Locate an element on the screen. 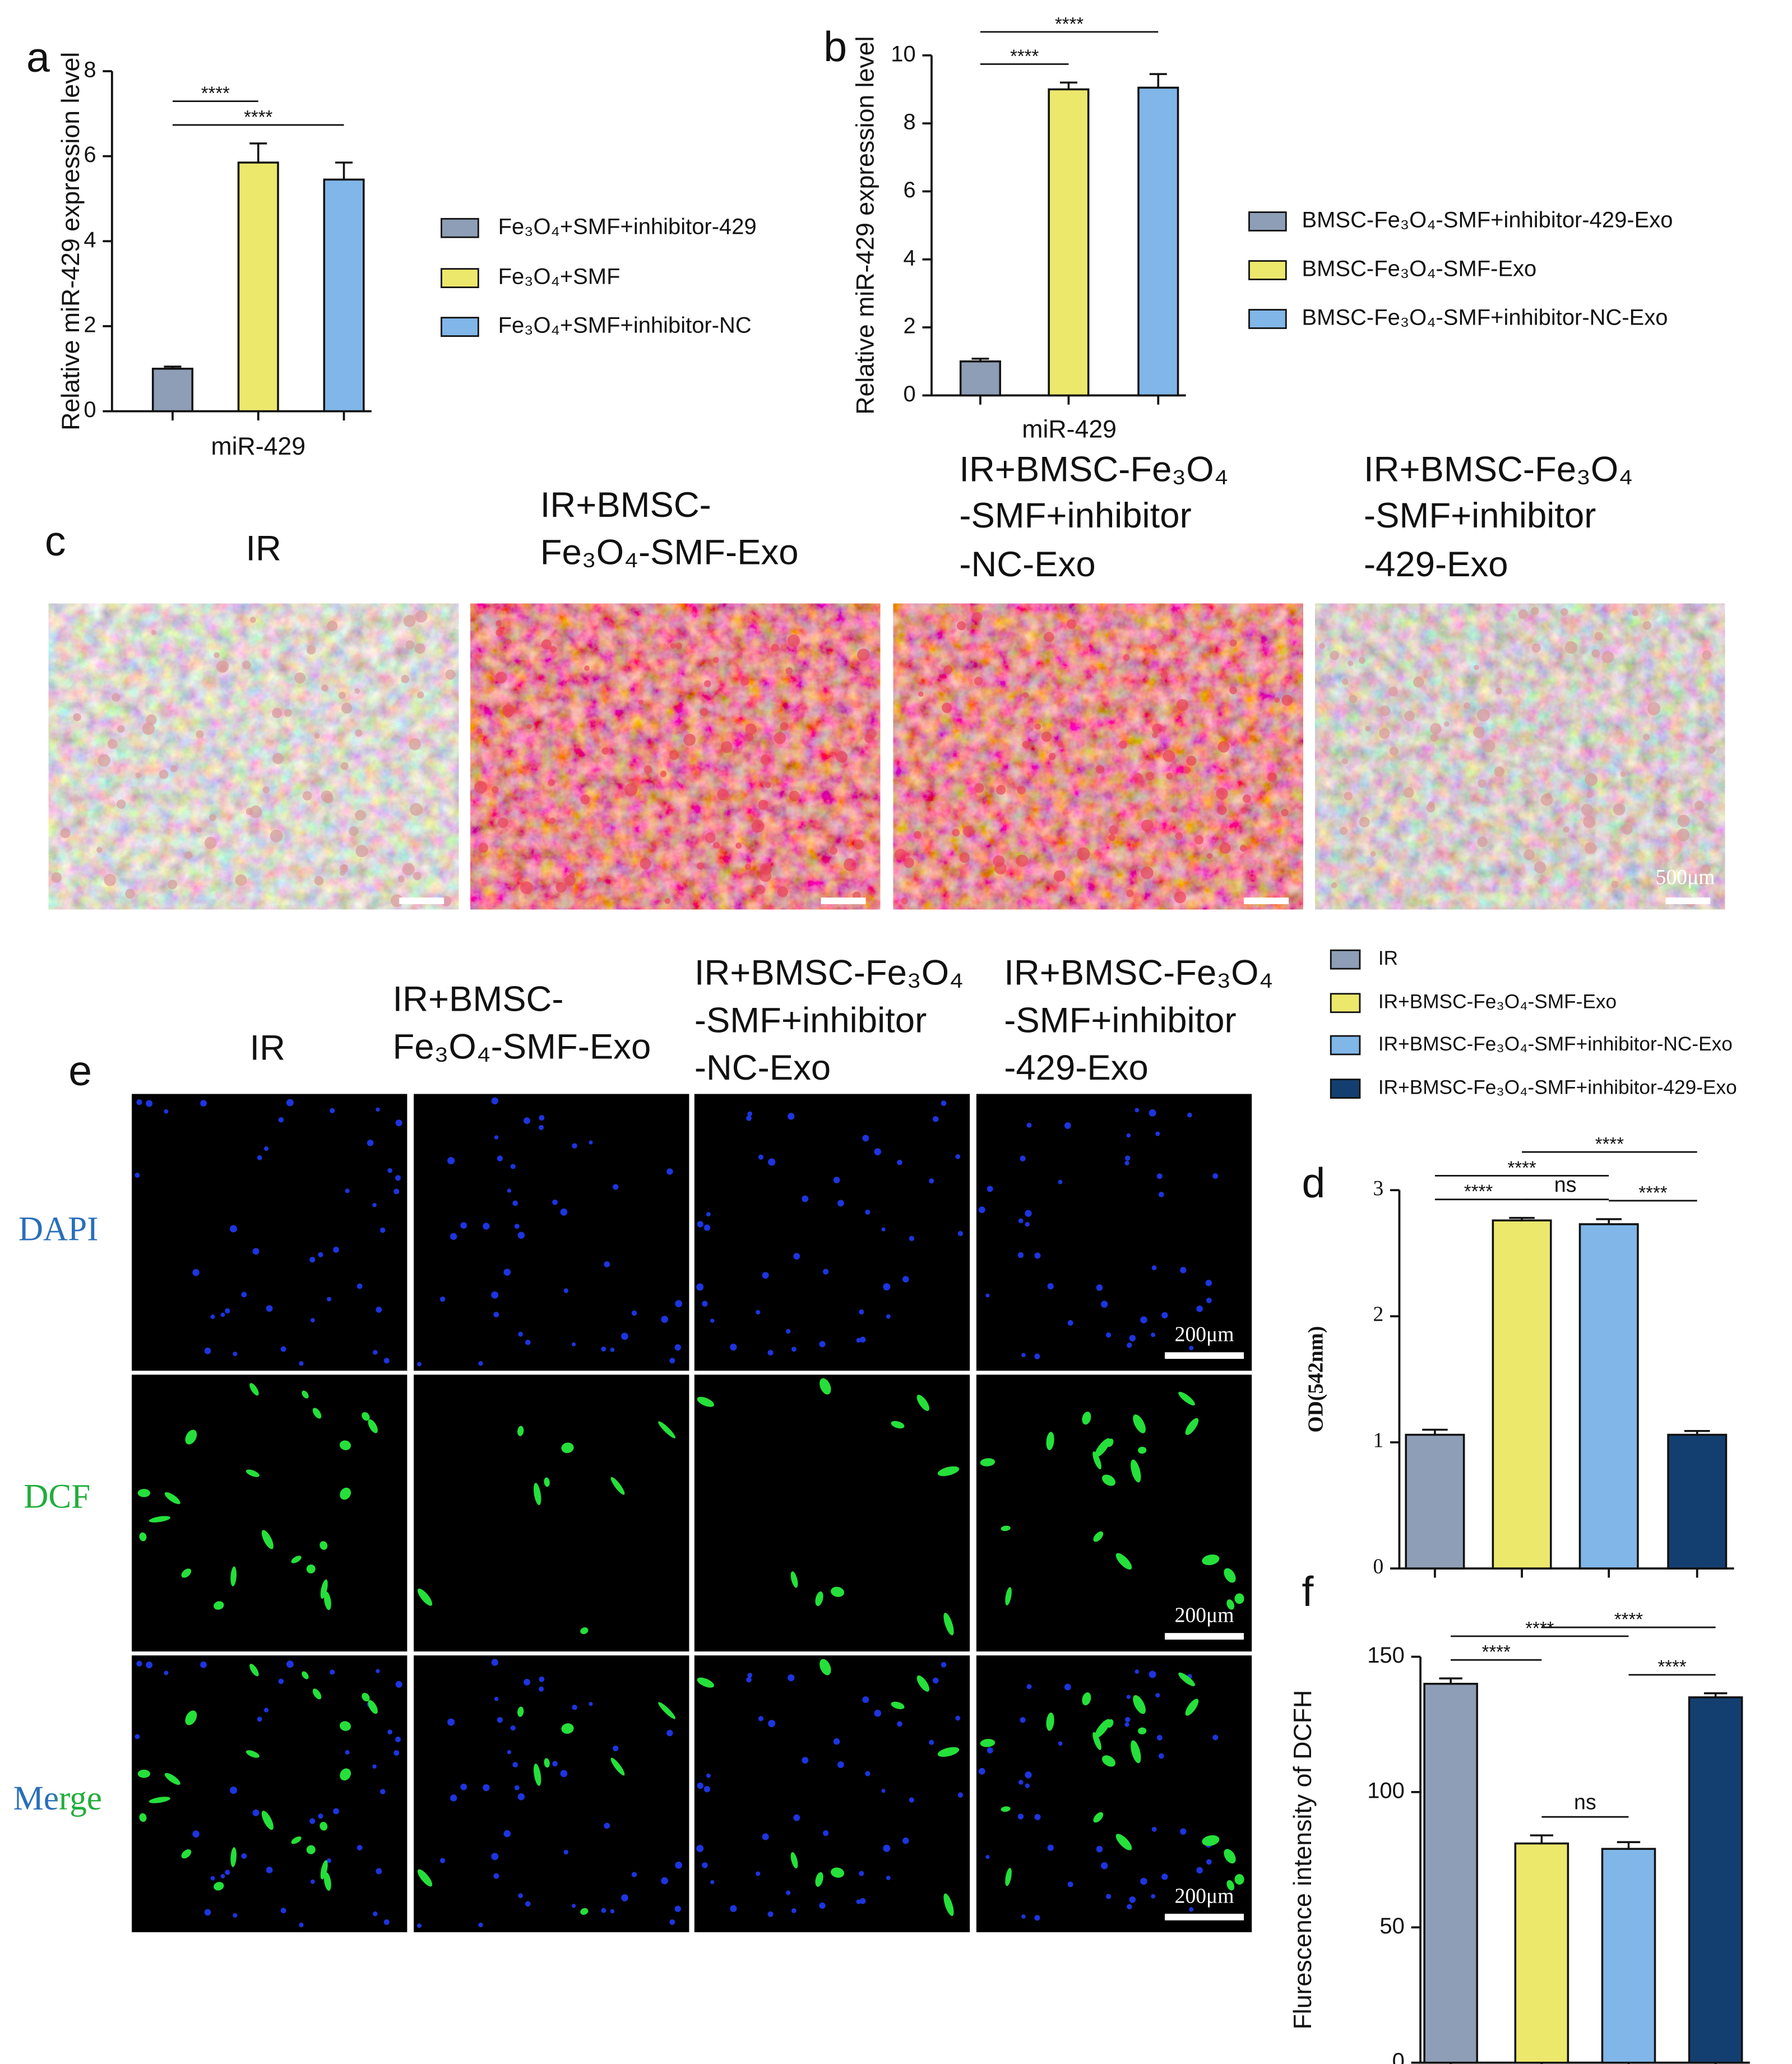  column-title: IR+BMSC- is located at coordinates (478, 999).